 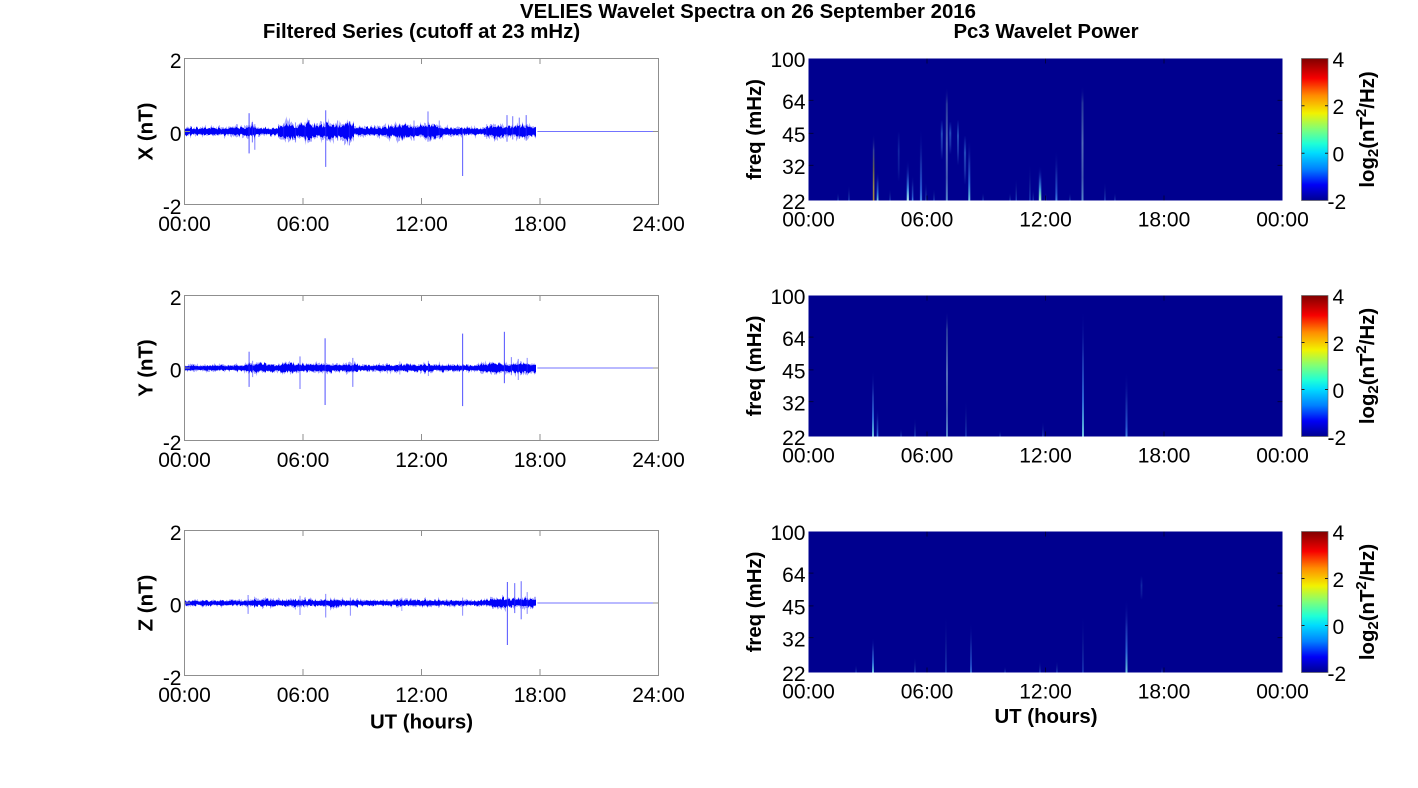 What do you see at coordinates (1045, 32) in the screenshot?
I see `svg-text: Pc3 Wavelet Power` at bounding box center [1045, 32].